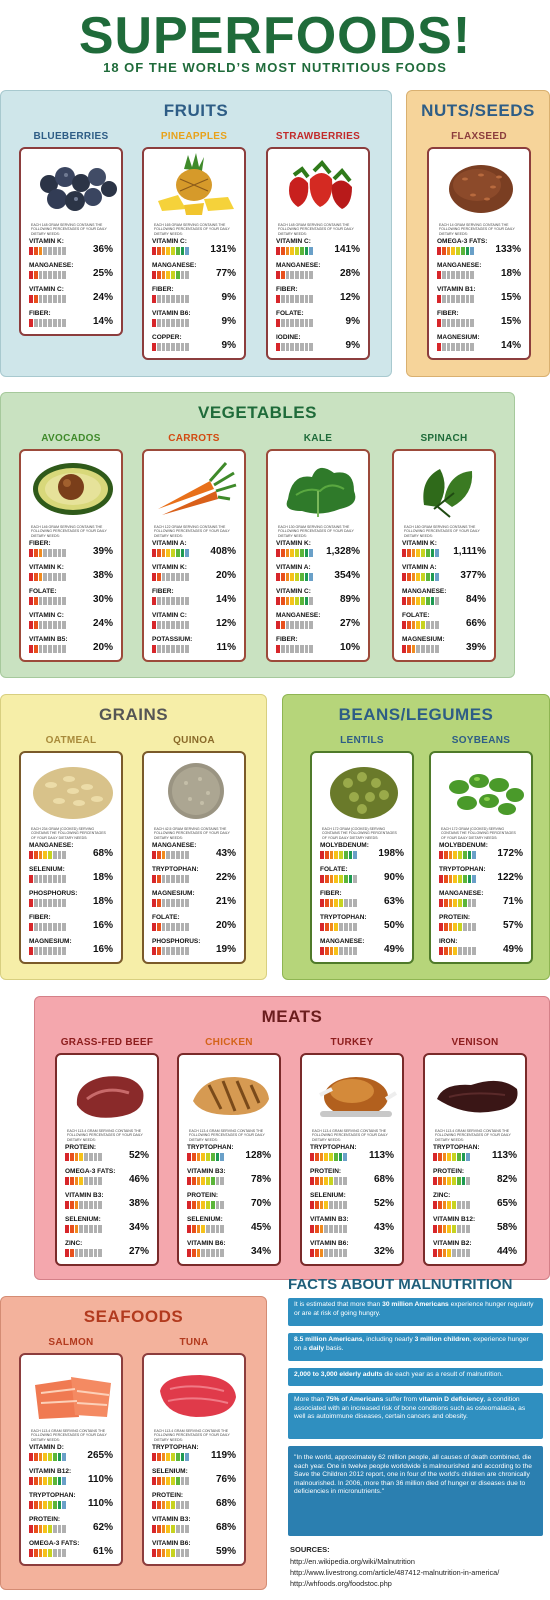  What do you see at coordinates (391, 853) in the screenshot?
I see `nutrient-percent: 198%` at bounding box center [391, 853].